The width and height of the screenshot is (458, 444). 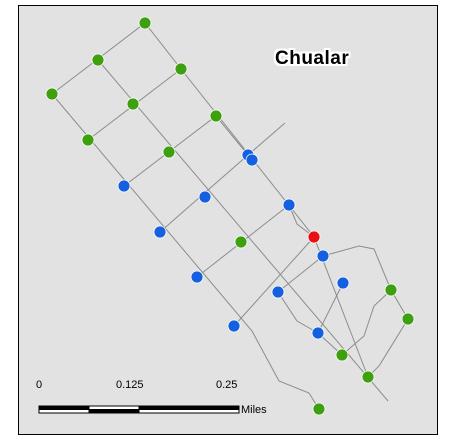 I want to click on scale-bar, so click(x=139, y=409).